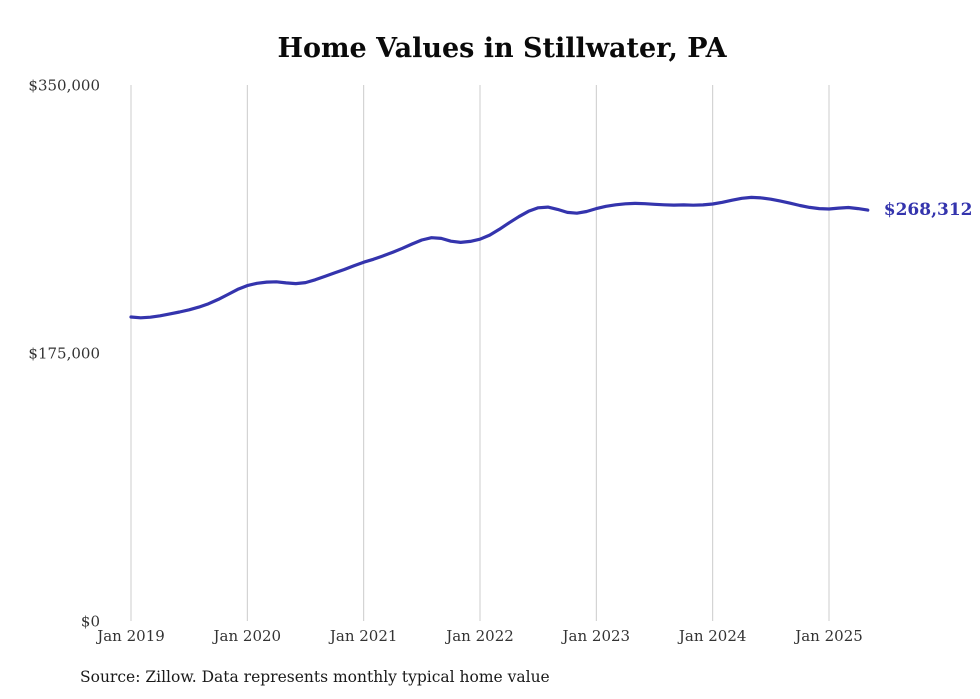 The width and height of the screenshot is (980, 699). I want to click on latest-value-label: $268,312, so click(928, 210).